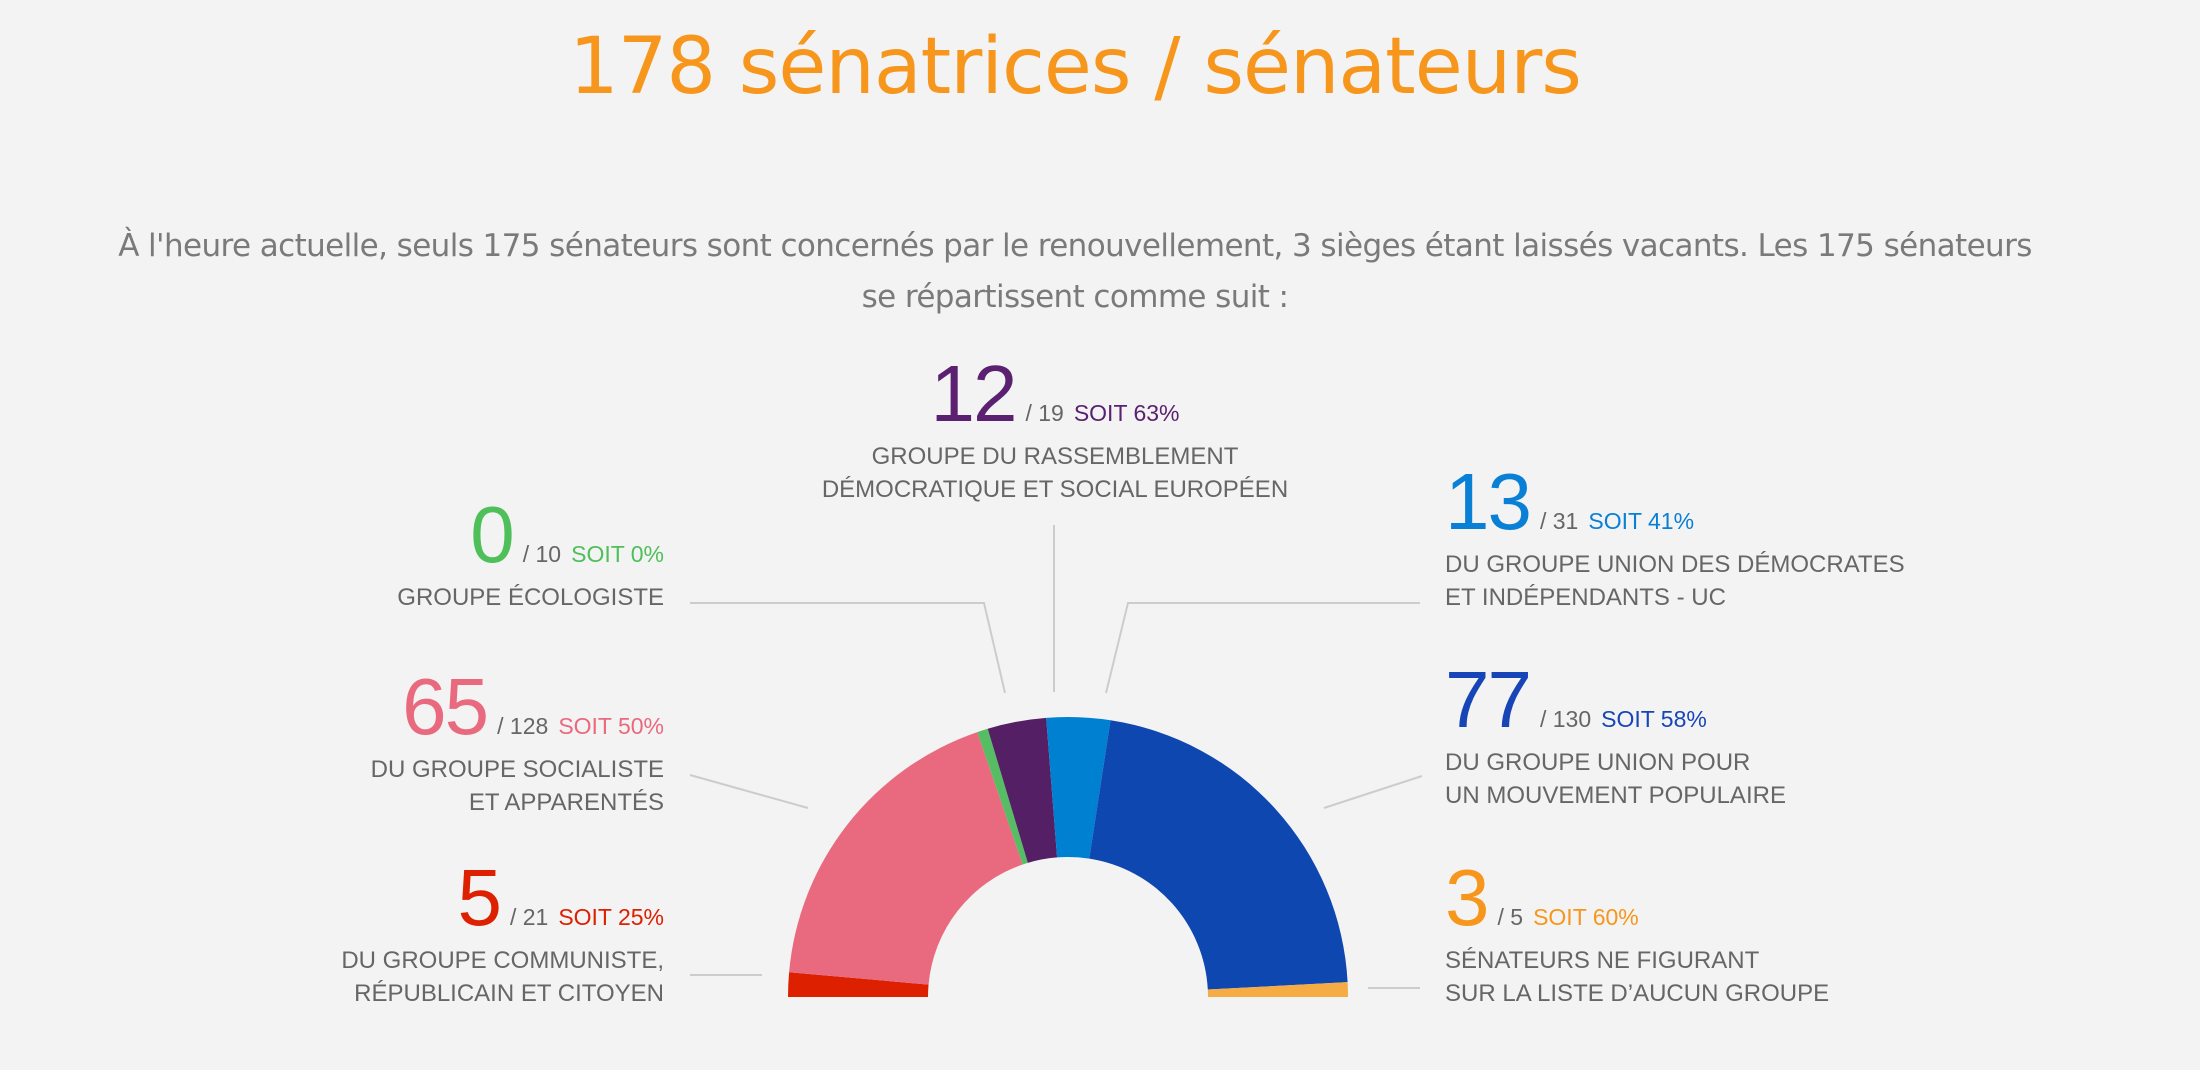  I want to click on group-name-line: SÉNATEURS NE FIGURANT, so click(1602, 960).